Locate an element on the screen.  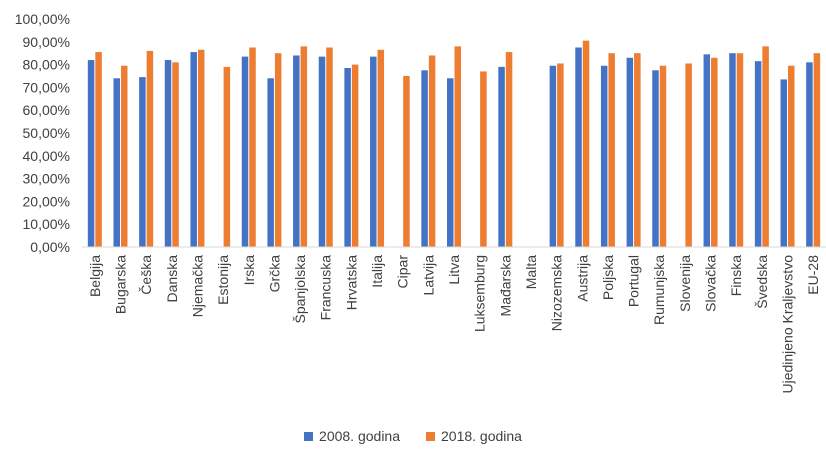
x-tick-label: Francuska is located at coordinates (326, 288).